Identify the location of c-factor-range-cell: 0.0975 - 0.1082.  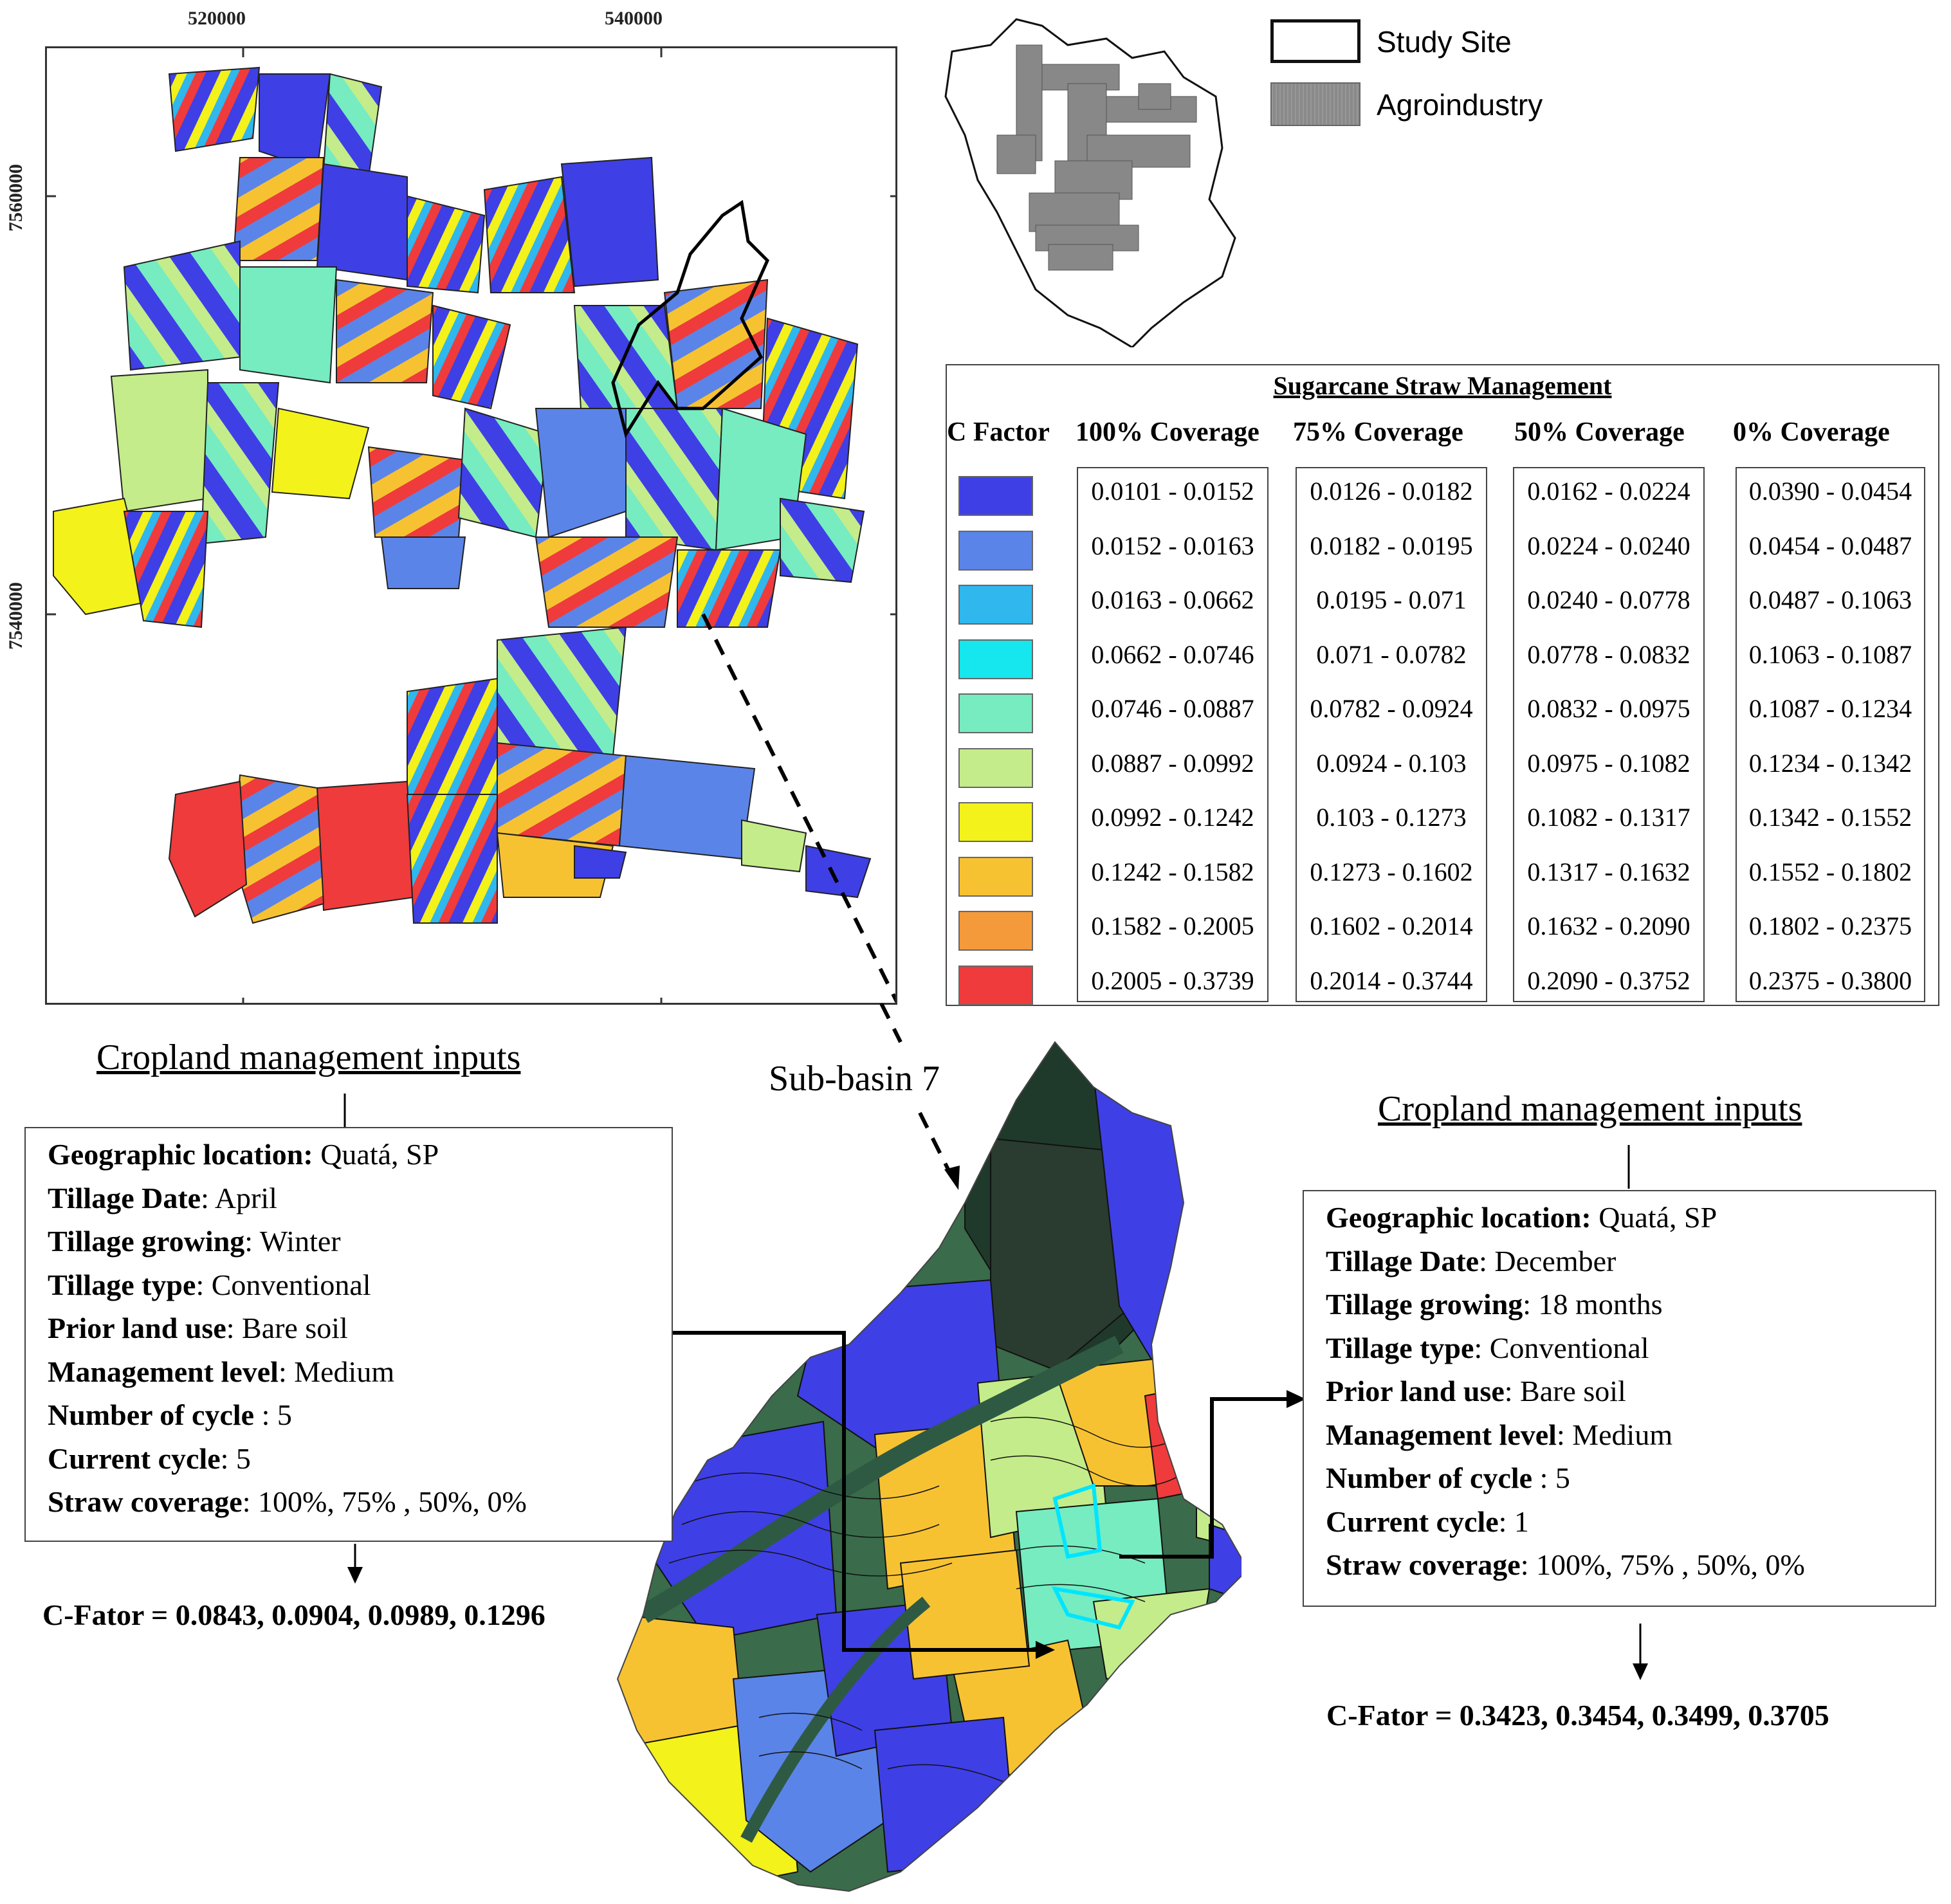
(1608, 763).